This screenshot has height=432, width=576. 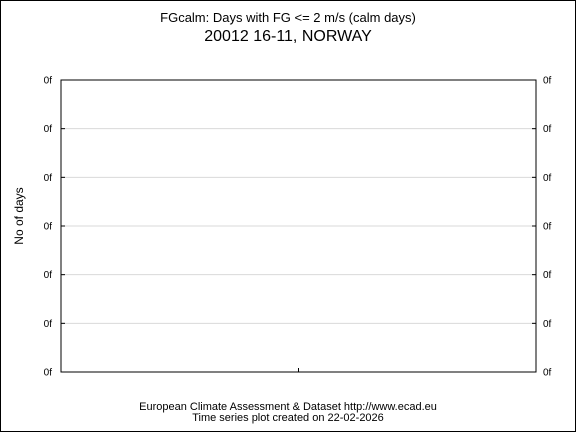 What do you see at coordinates (288, 418) in the screenshot?
I see `footer-created: Time series plot created on 22-02-2026` at bounding box center [288, 418].